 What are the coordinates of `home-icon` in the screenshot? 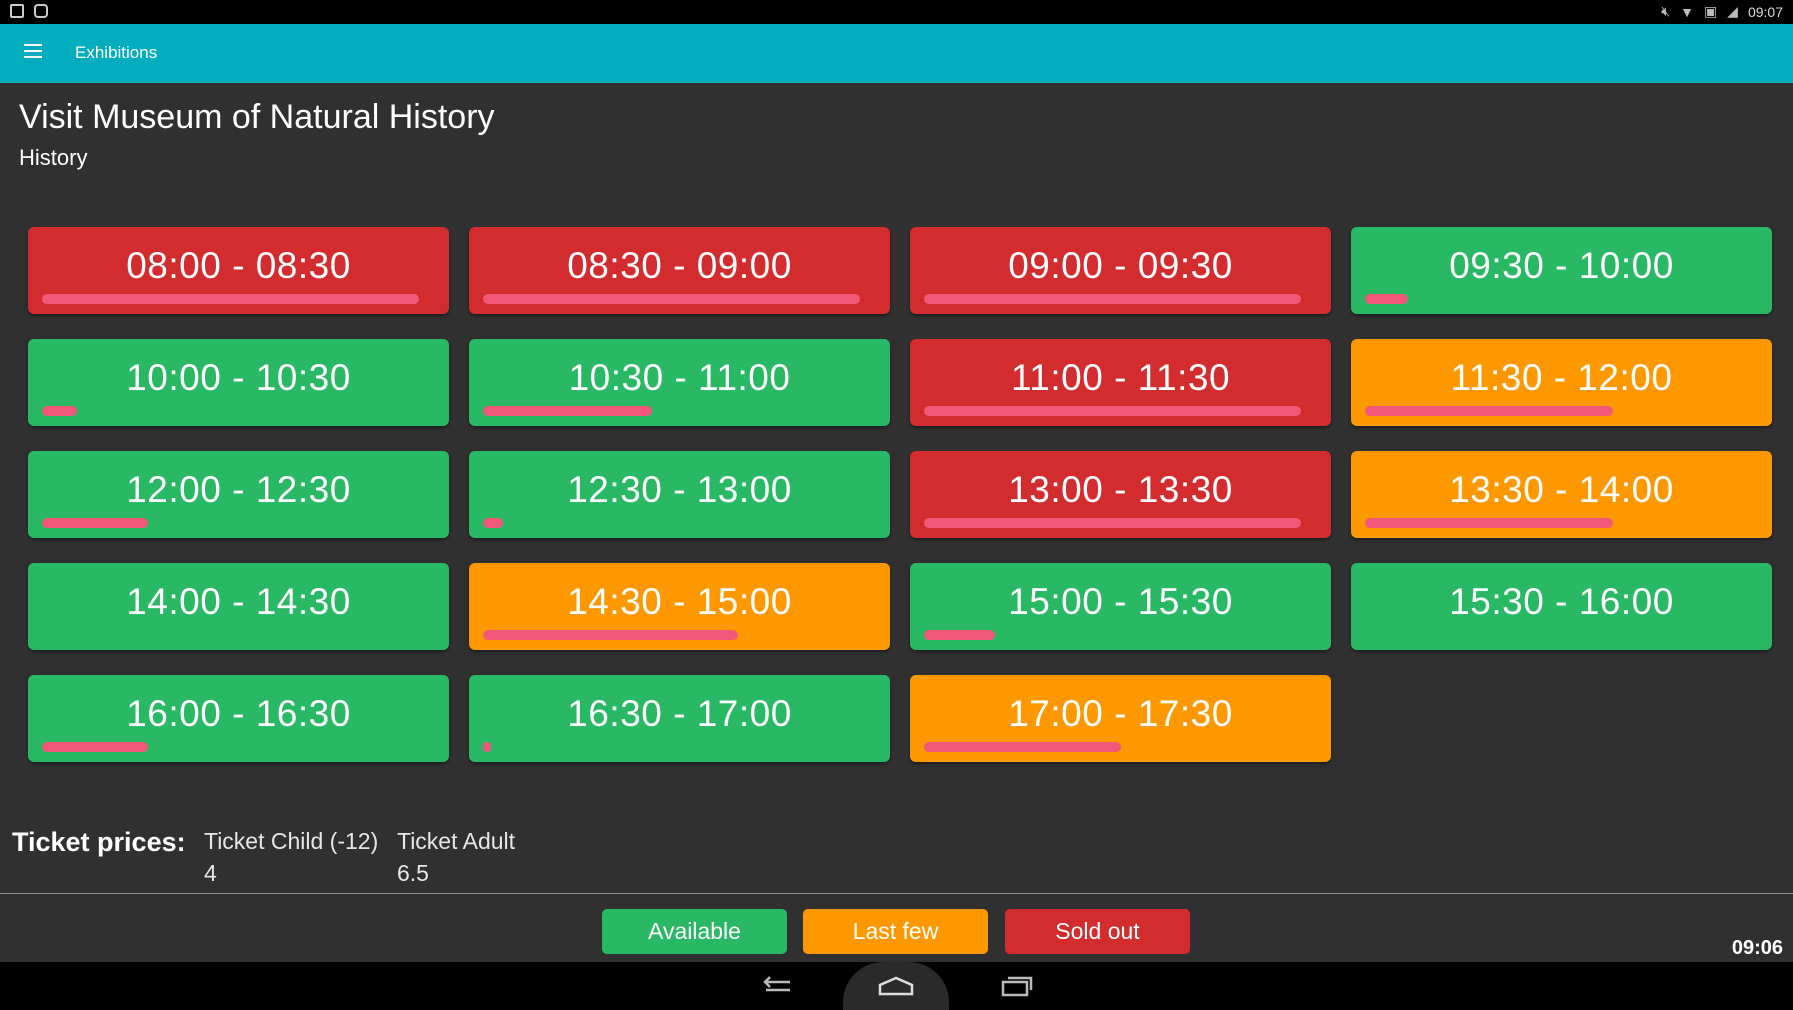 It's located at (896, 986).